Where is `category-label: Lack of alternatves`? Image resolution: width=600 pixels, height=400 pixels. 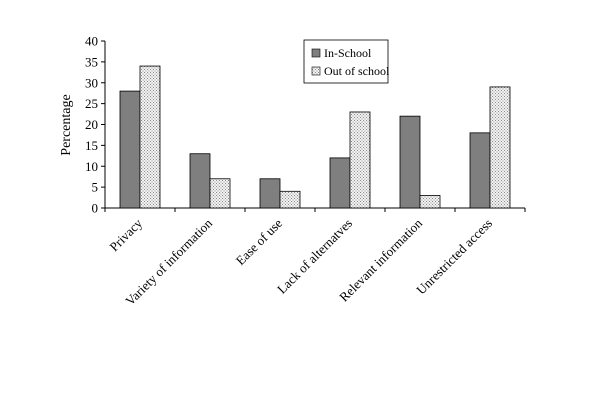
category-label: Lack of alternatves is located at coordinates (314, 256).